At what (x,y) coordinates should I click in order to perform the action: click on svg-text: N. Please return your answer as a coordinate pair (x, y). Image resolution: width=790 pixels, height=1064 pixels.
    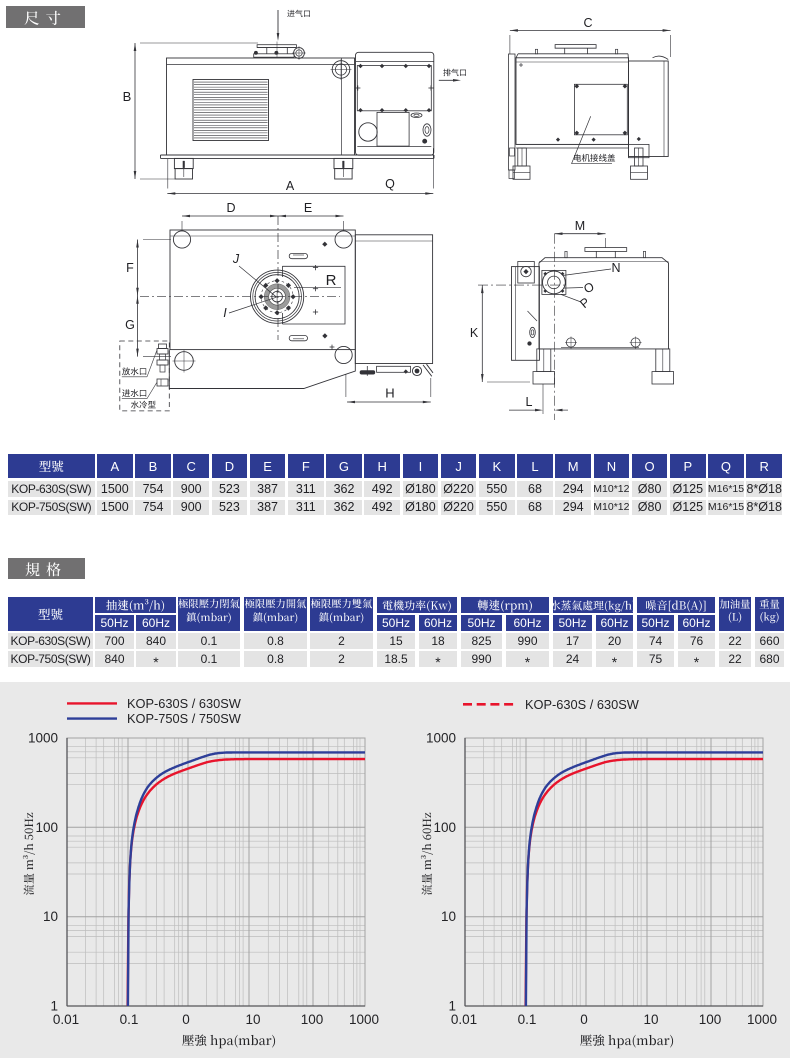
    Looking at the image, I should click on (615, 268).